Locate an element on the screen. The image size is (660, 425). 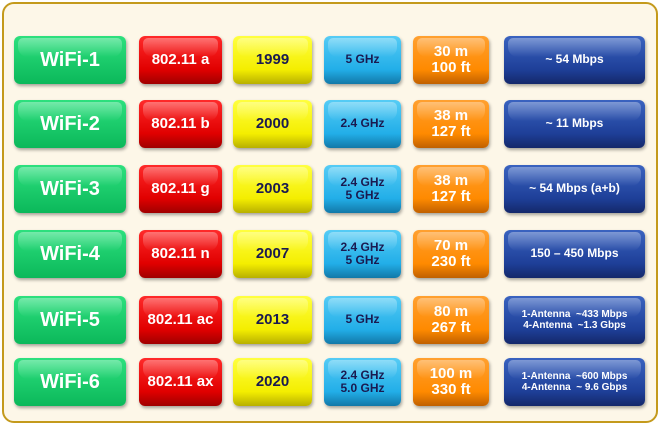
standard-label-text: 802.11 b is located at coordinates (180, 123).